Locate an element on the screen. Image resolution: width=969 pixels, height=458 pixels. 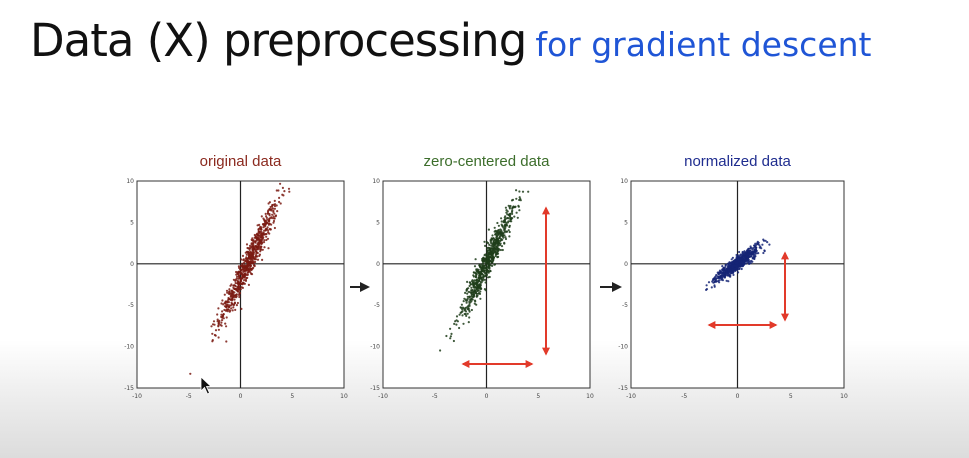
original-data-x-tick-label: 0 is located at coordinates (241, 396).